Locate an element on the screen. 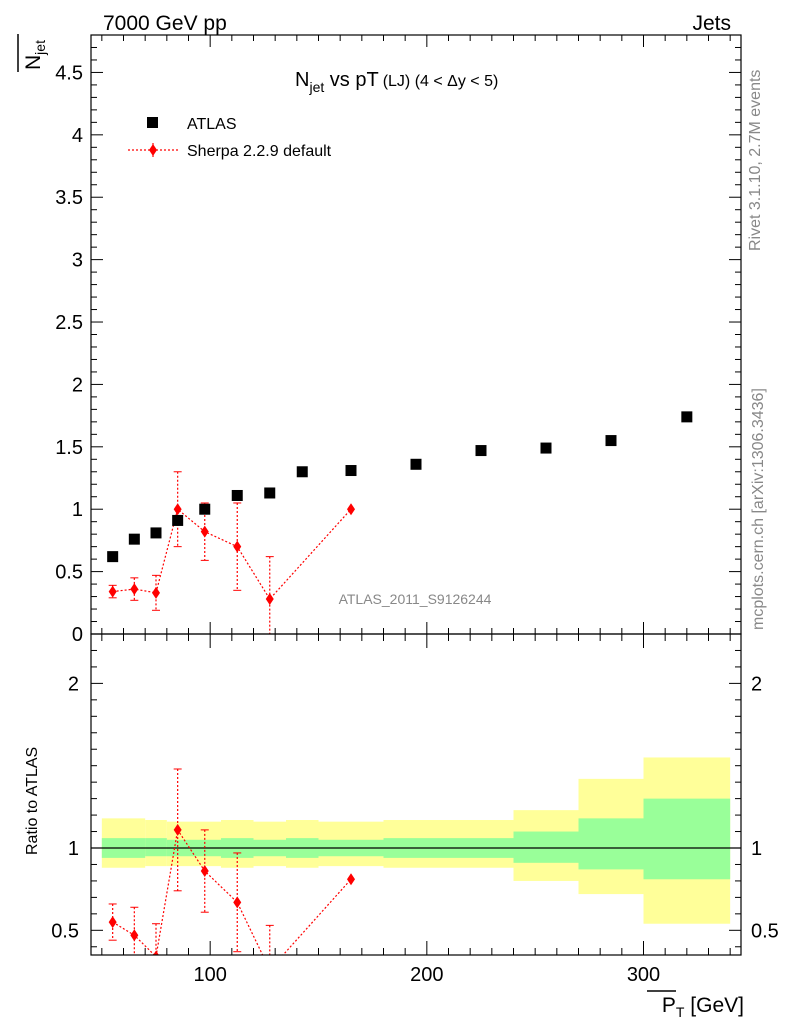 The width and height of the screenshot is (786, 1024). xlabel-subscript: T is located at coordinates (680, 1012).